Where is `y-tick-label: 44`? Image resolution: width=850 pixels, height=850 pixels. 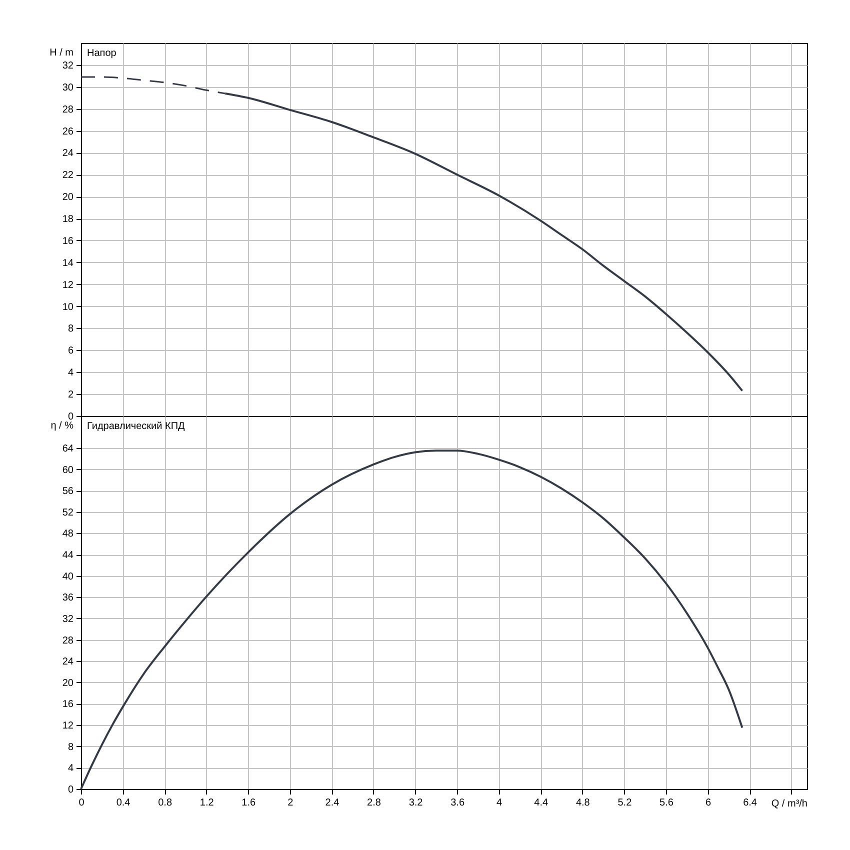 y-tick-label: 44 is located at coordinates (68, 556).